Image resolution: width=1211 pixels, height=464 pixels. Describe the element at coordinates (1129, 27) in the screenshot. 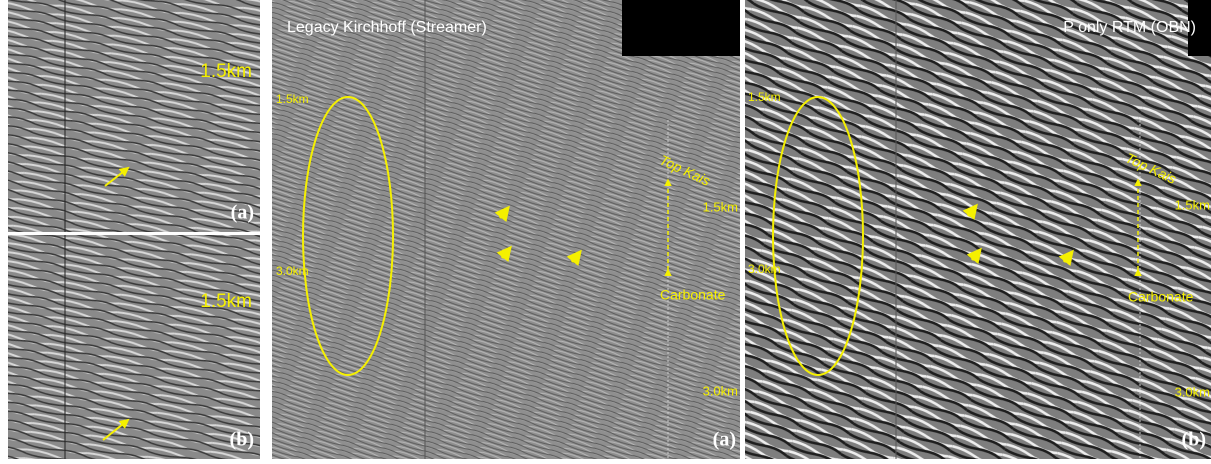

I see `panel-title: P only RTM (OBN)` at that location.